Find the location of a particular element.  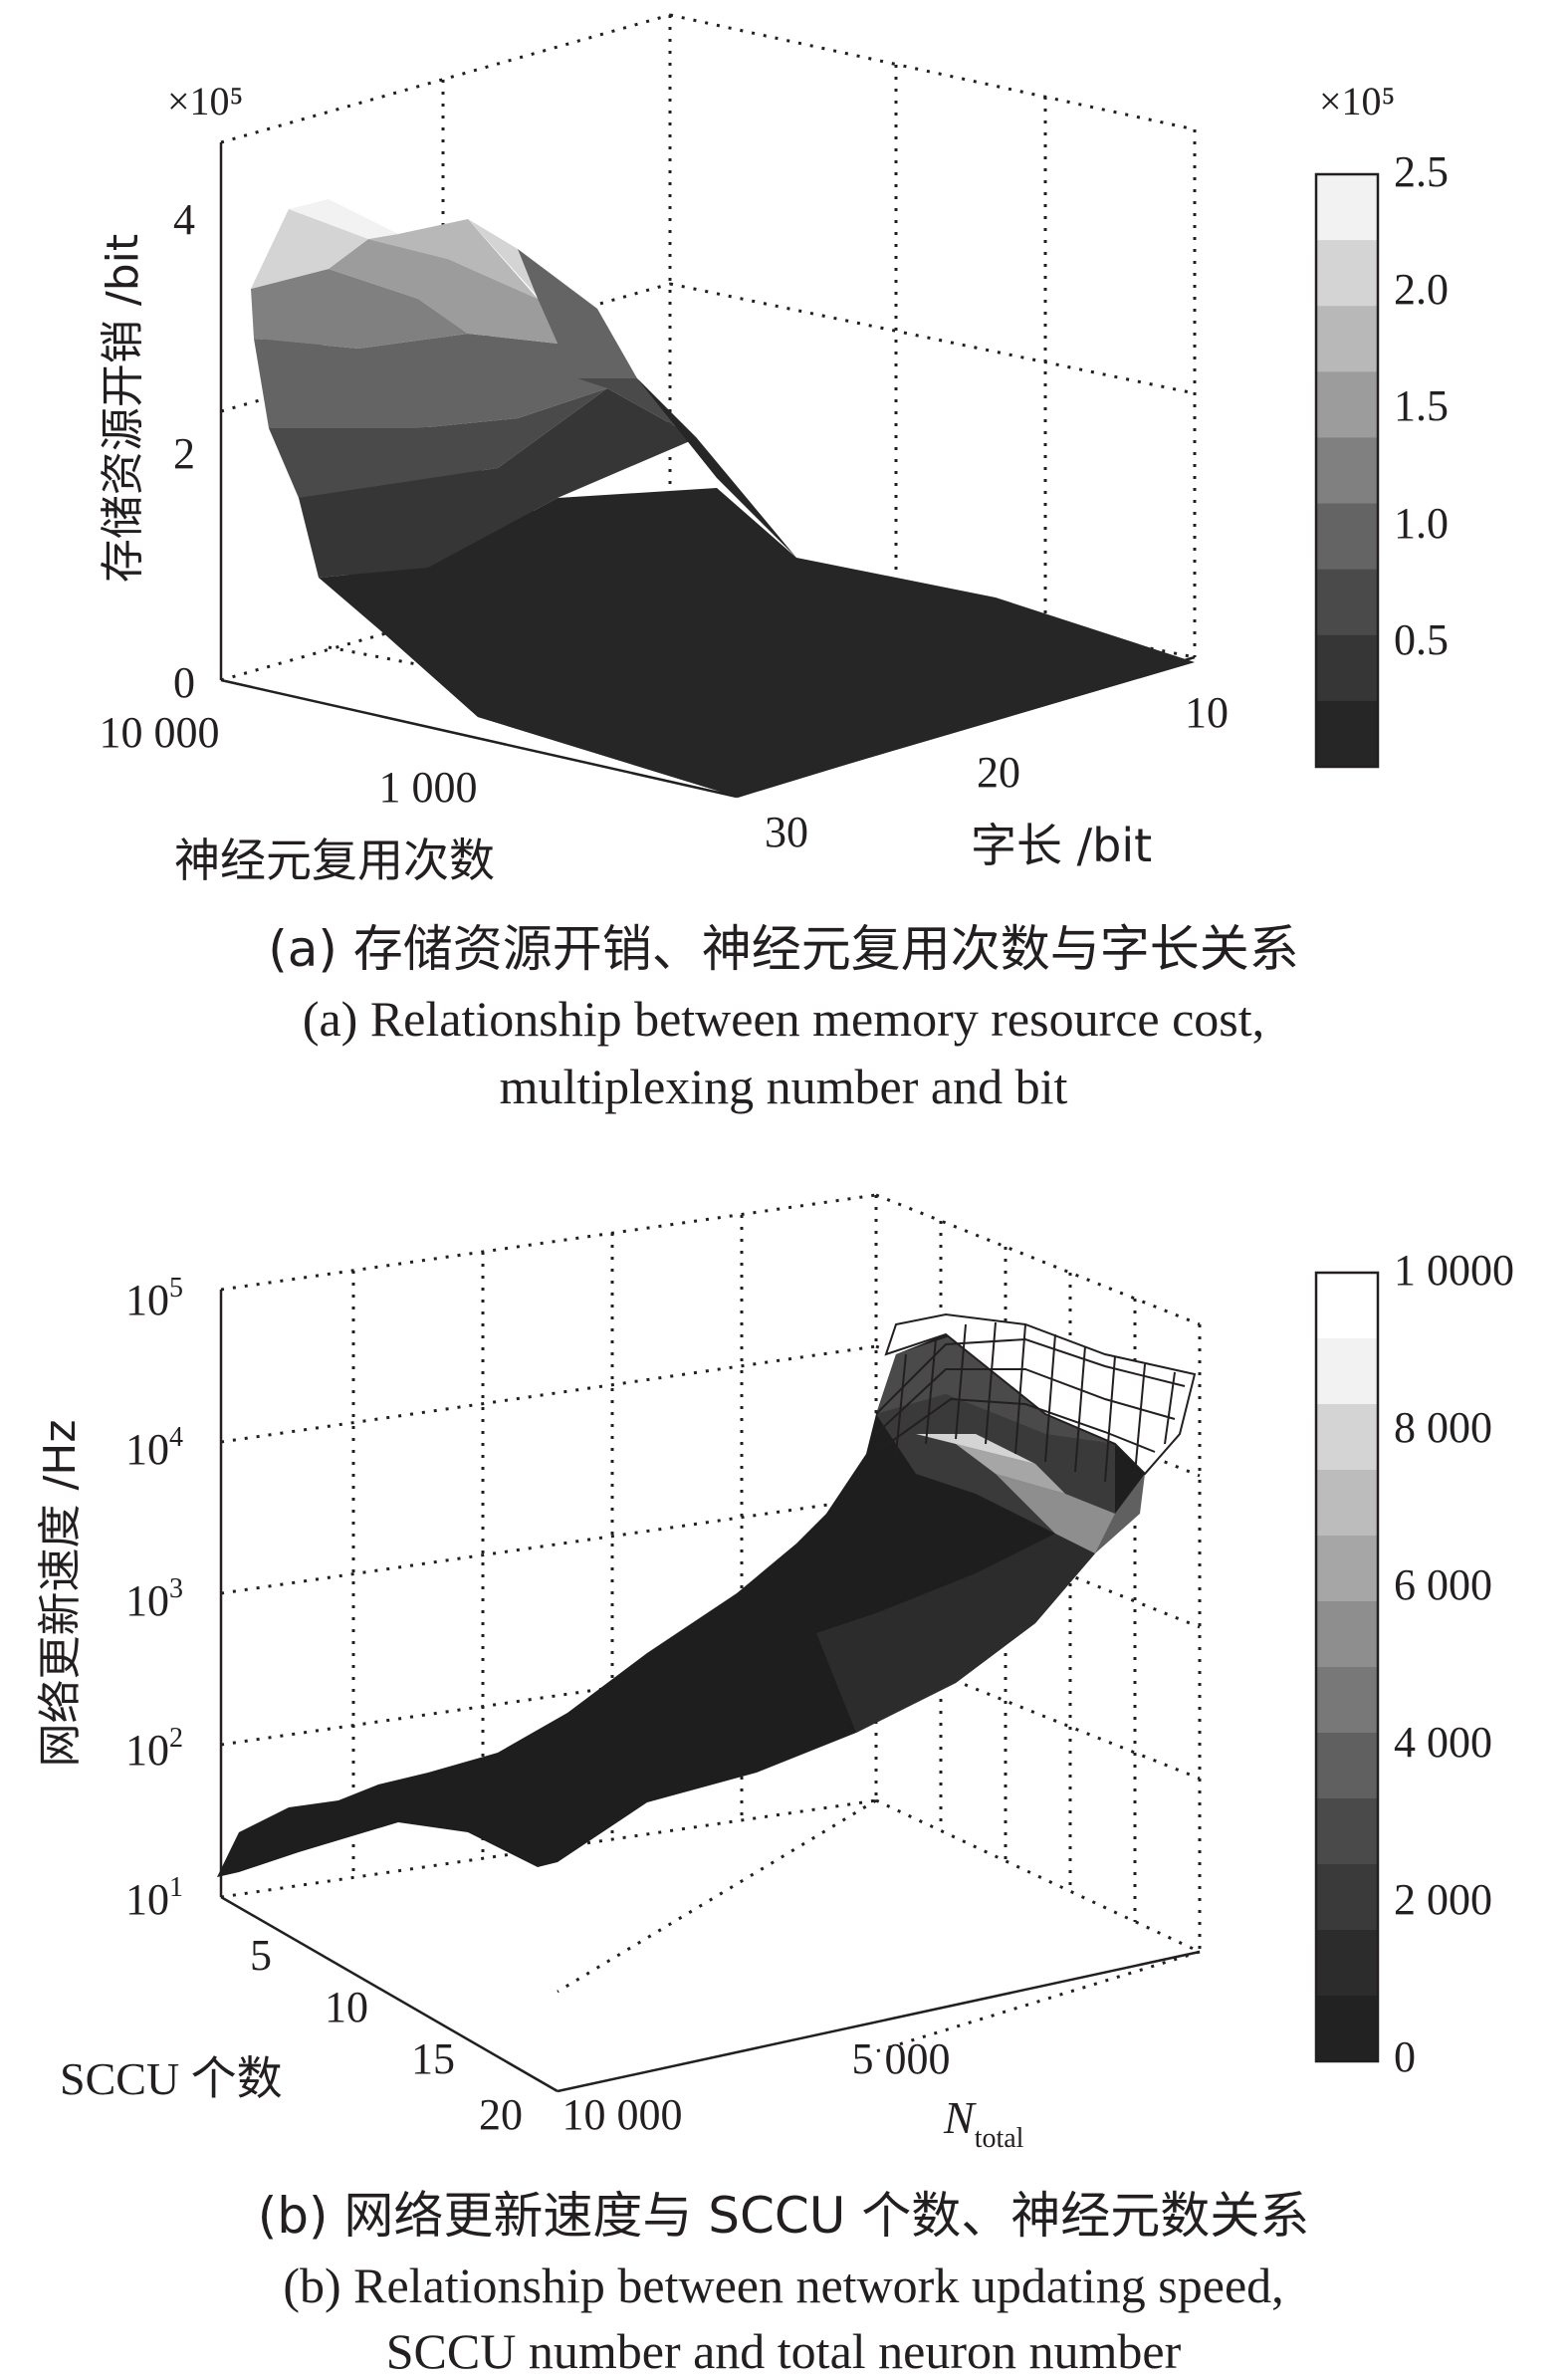

chart-b-colorbar-tick: 8 000 is located at coordinates (1443, 1427).